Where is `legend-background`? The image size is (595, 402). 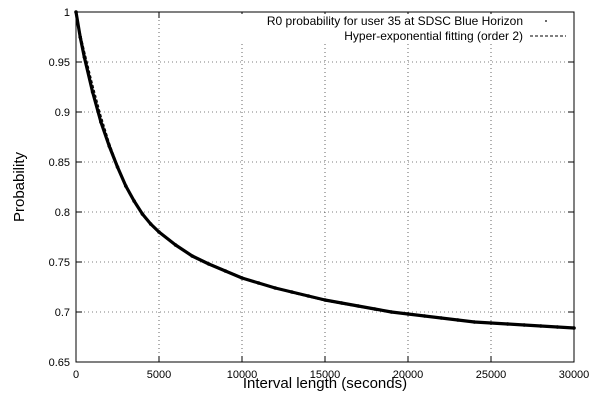
legend-background is located at coordinates (404, 29).